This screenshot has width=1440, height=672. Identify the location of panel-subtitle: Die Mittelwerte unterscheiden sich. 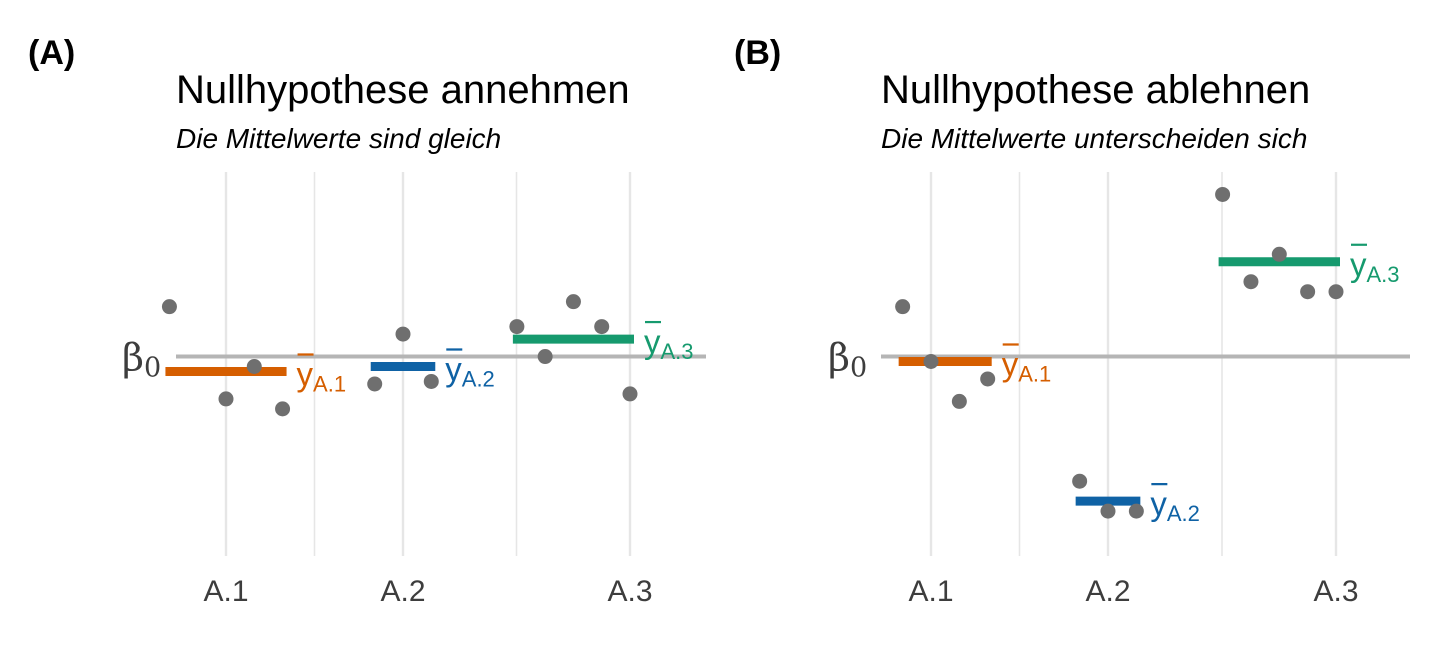
(1094, 138).